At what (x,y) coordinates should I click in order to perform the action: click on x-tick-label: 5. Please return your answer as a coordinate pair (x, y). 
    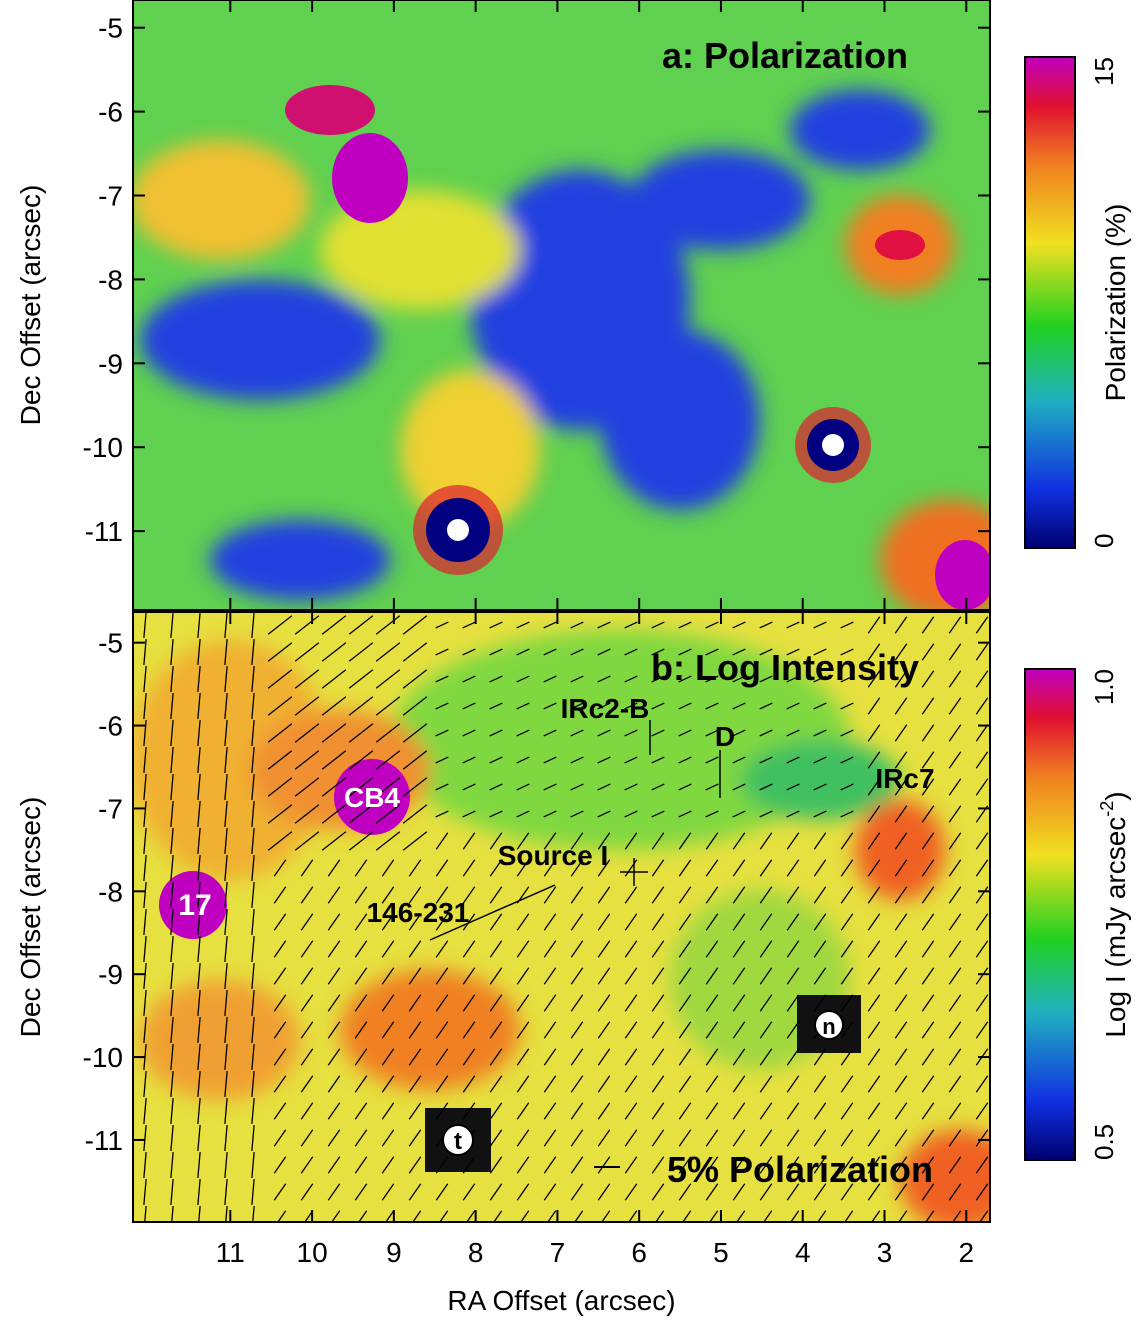
    Looking at the image, I should click on (721, 1252).